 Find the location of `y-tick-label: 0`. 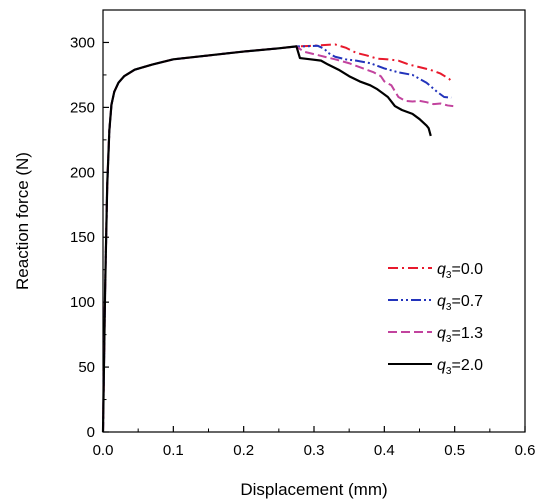

y-tick-label: 0 is located at coordinates (91, 432).